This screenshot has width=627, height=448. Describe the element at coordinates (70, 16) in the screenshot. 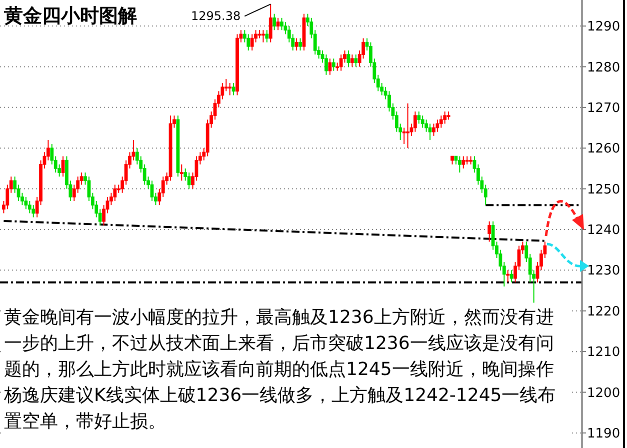

I see `chart-title: 黄金四小时图解` at that location.